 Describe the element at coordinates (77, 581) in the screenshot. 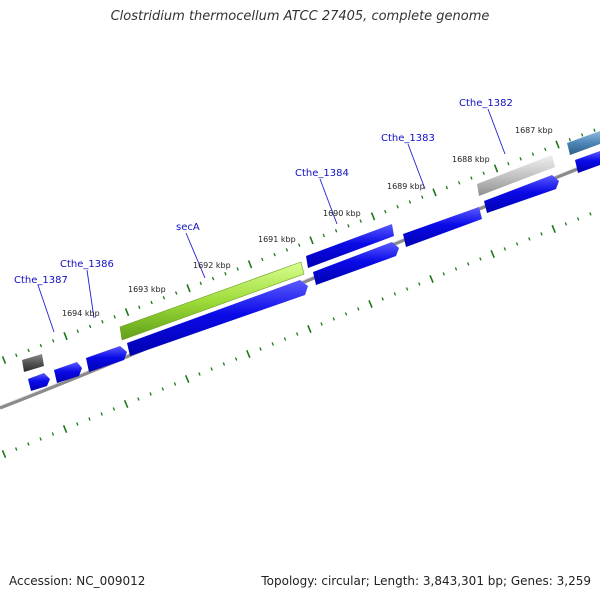

I see `accession-text: Accession: NC_009012` at that location.